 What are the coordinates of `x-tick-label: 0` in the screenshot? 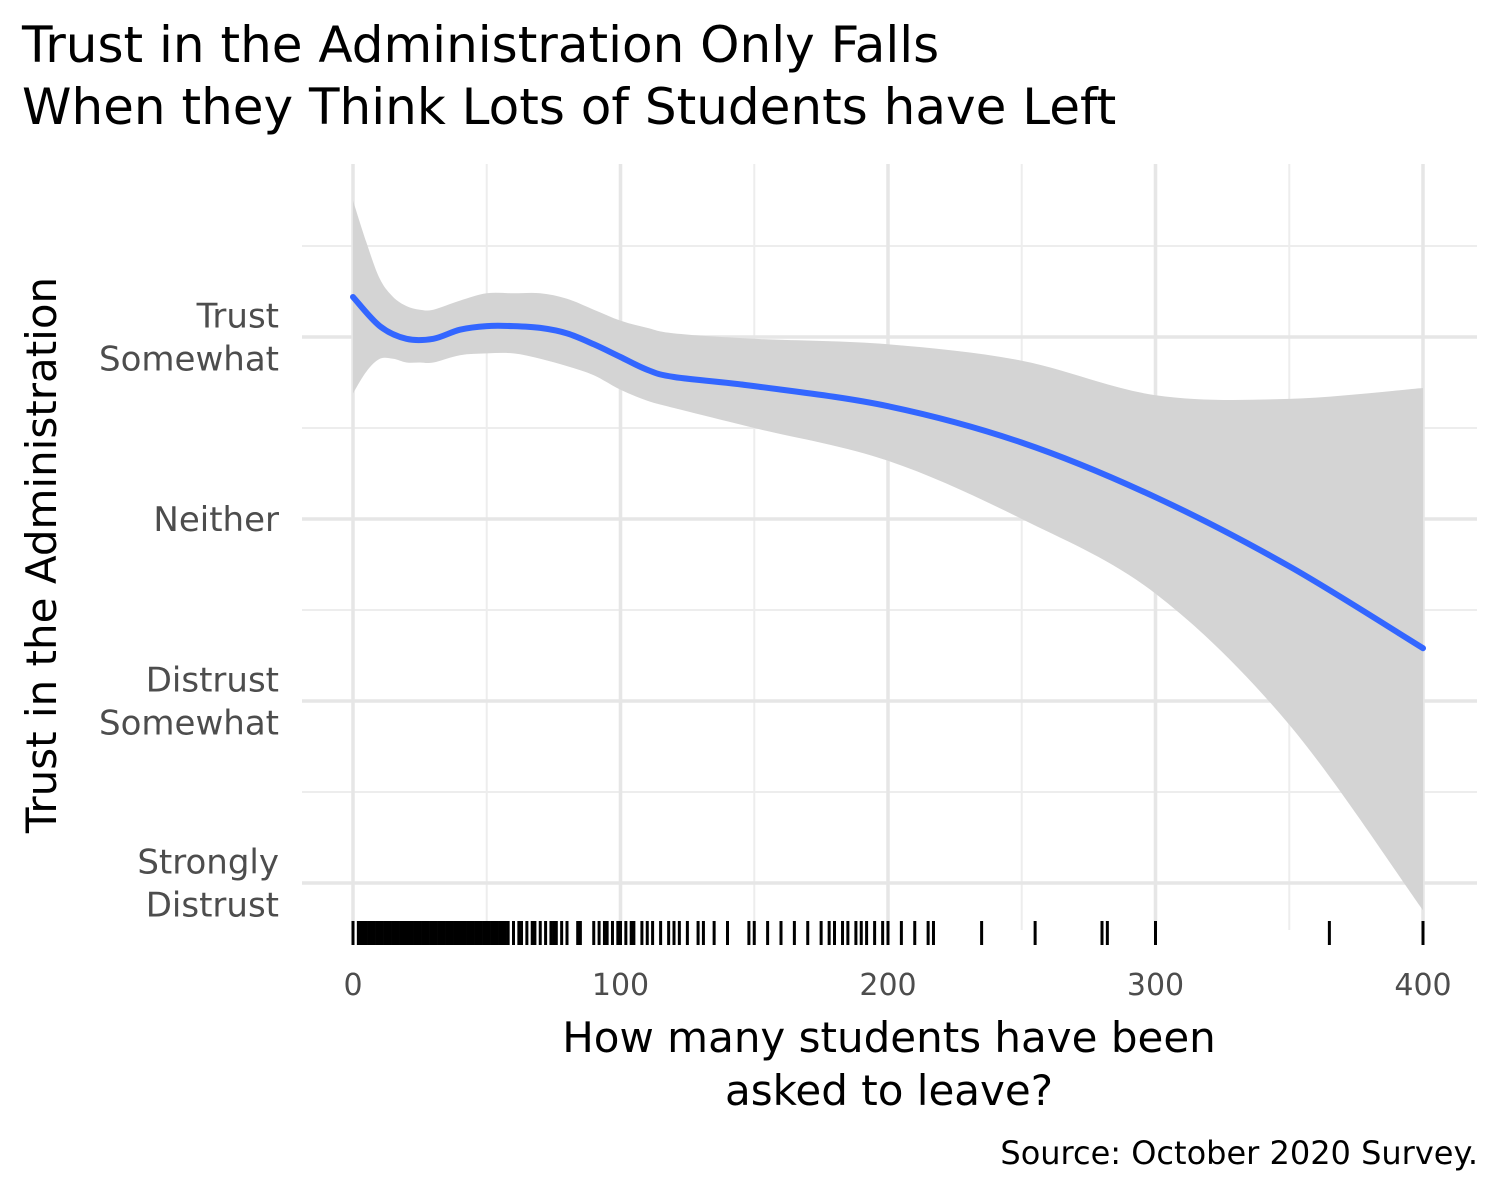 It's located at (352, 985).